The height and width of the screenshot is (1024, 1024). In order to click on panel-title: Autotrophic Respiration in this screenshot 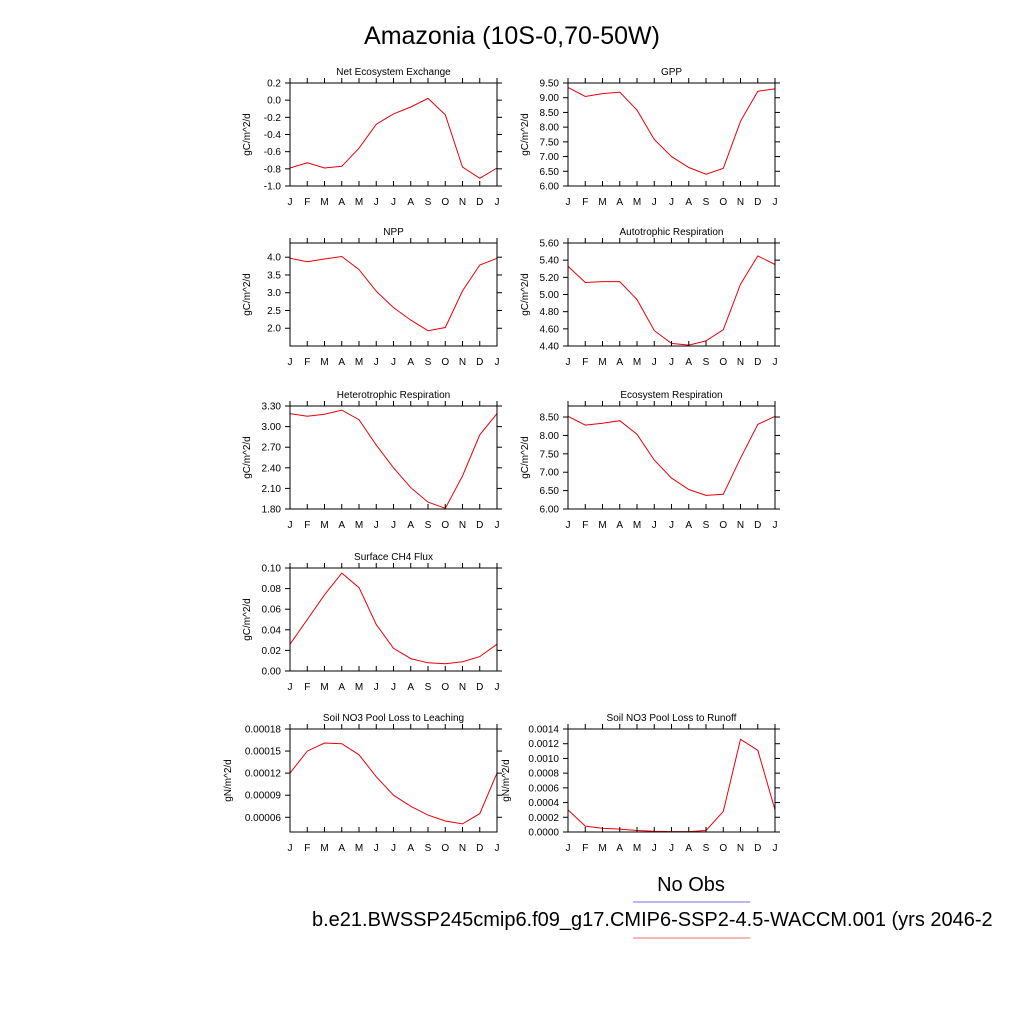, I will do `click(672, 232)`.